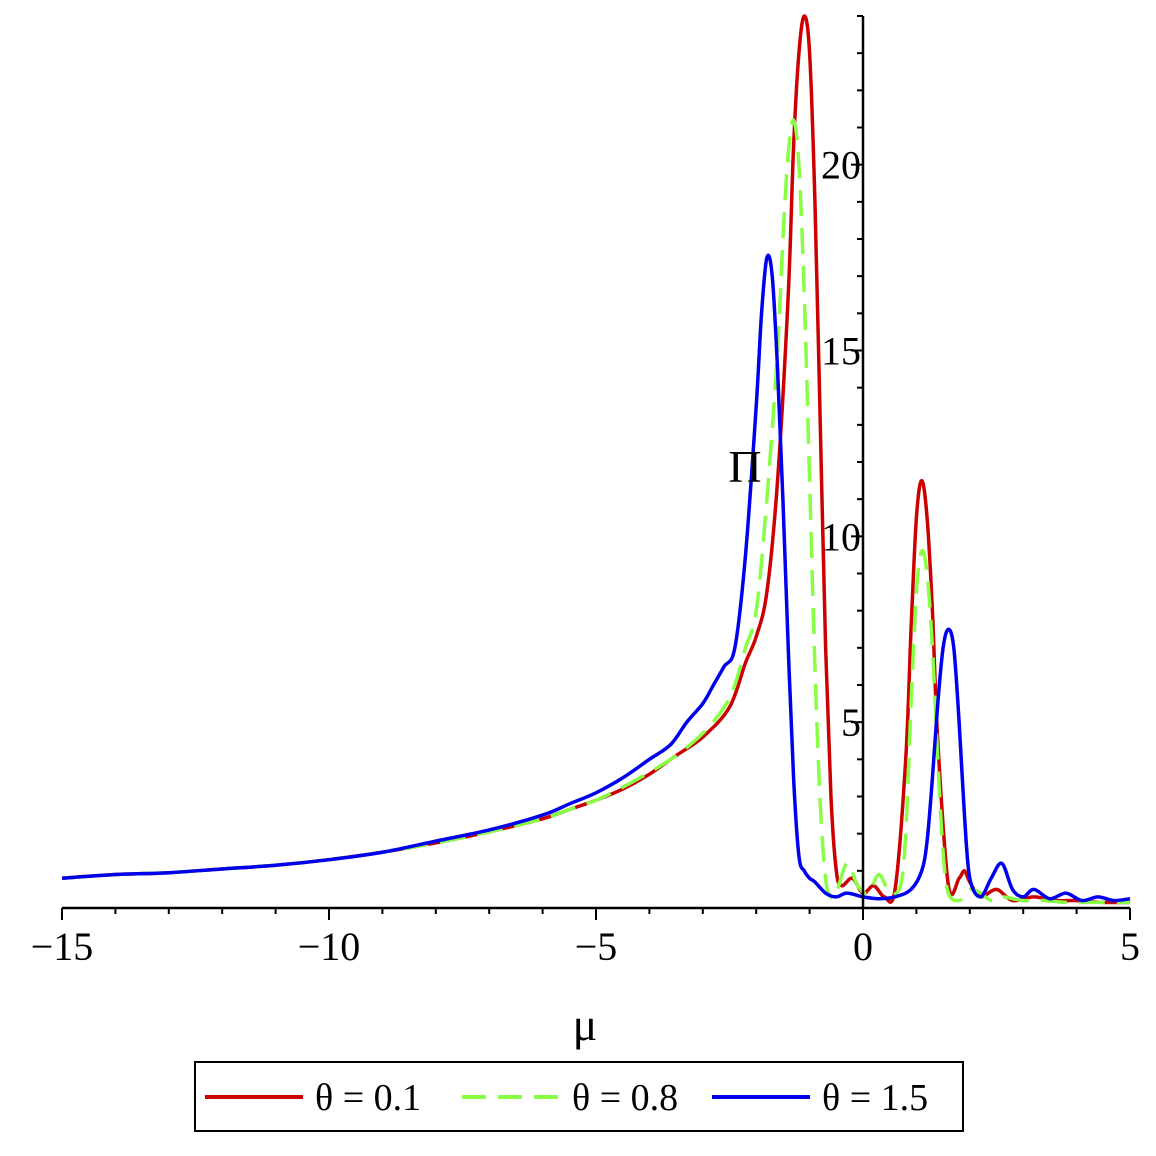 The image size is (1156, 1156). I want to click on x-ticks: −15 −10 −5 0 5, so click(585, 938).